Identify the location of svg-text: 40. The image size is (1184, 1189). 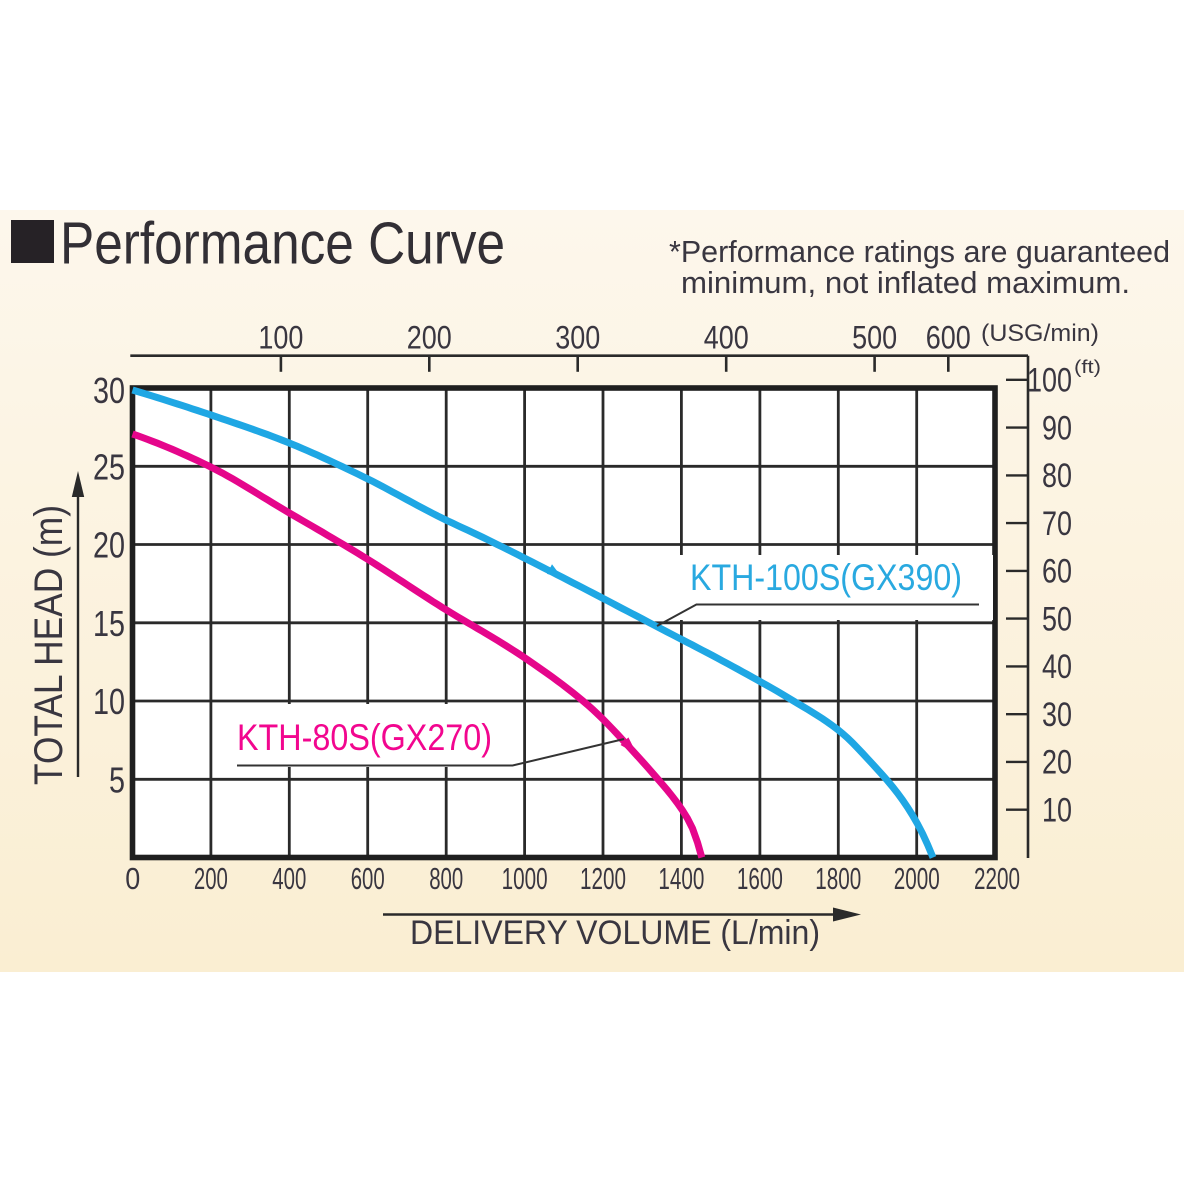
(1057, 667).